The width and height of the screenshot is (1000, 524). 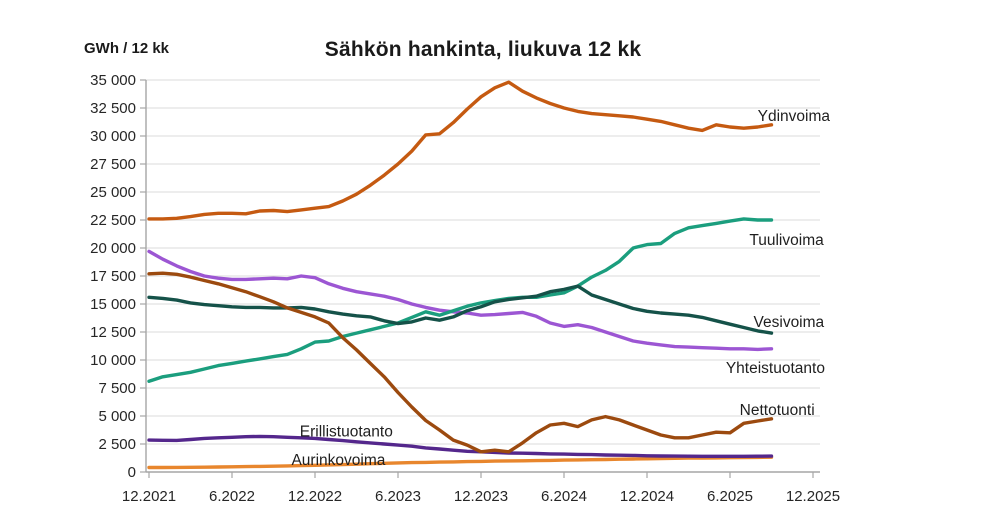 I want to click on x-tick-label: 12.2025, so click(x=813, y=496).